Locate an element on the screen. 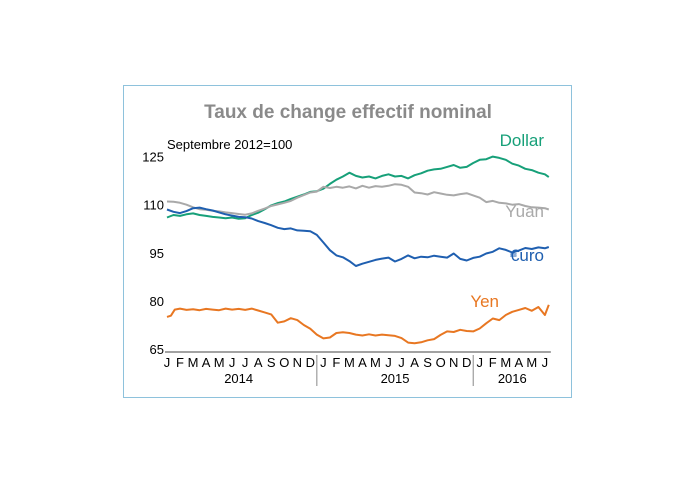 The image size is (695, 483). year-label: 2014 is located at coordinates (238, 378).